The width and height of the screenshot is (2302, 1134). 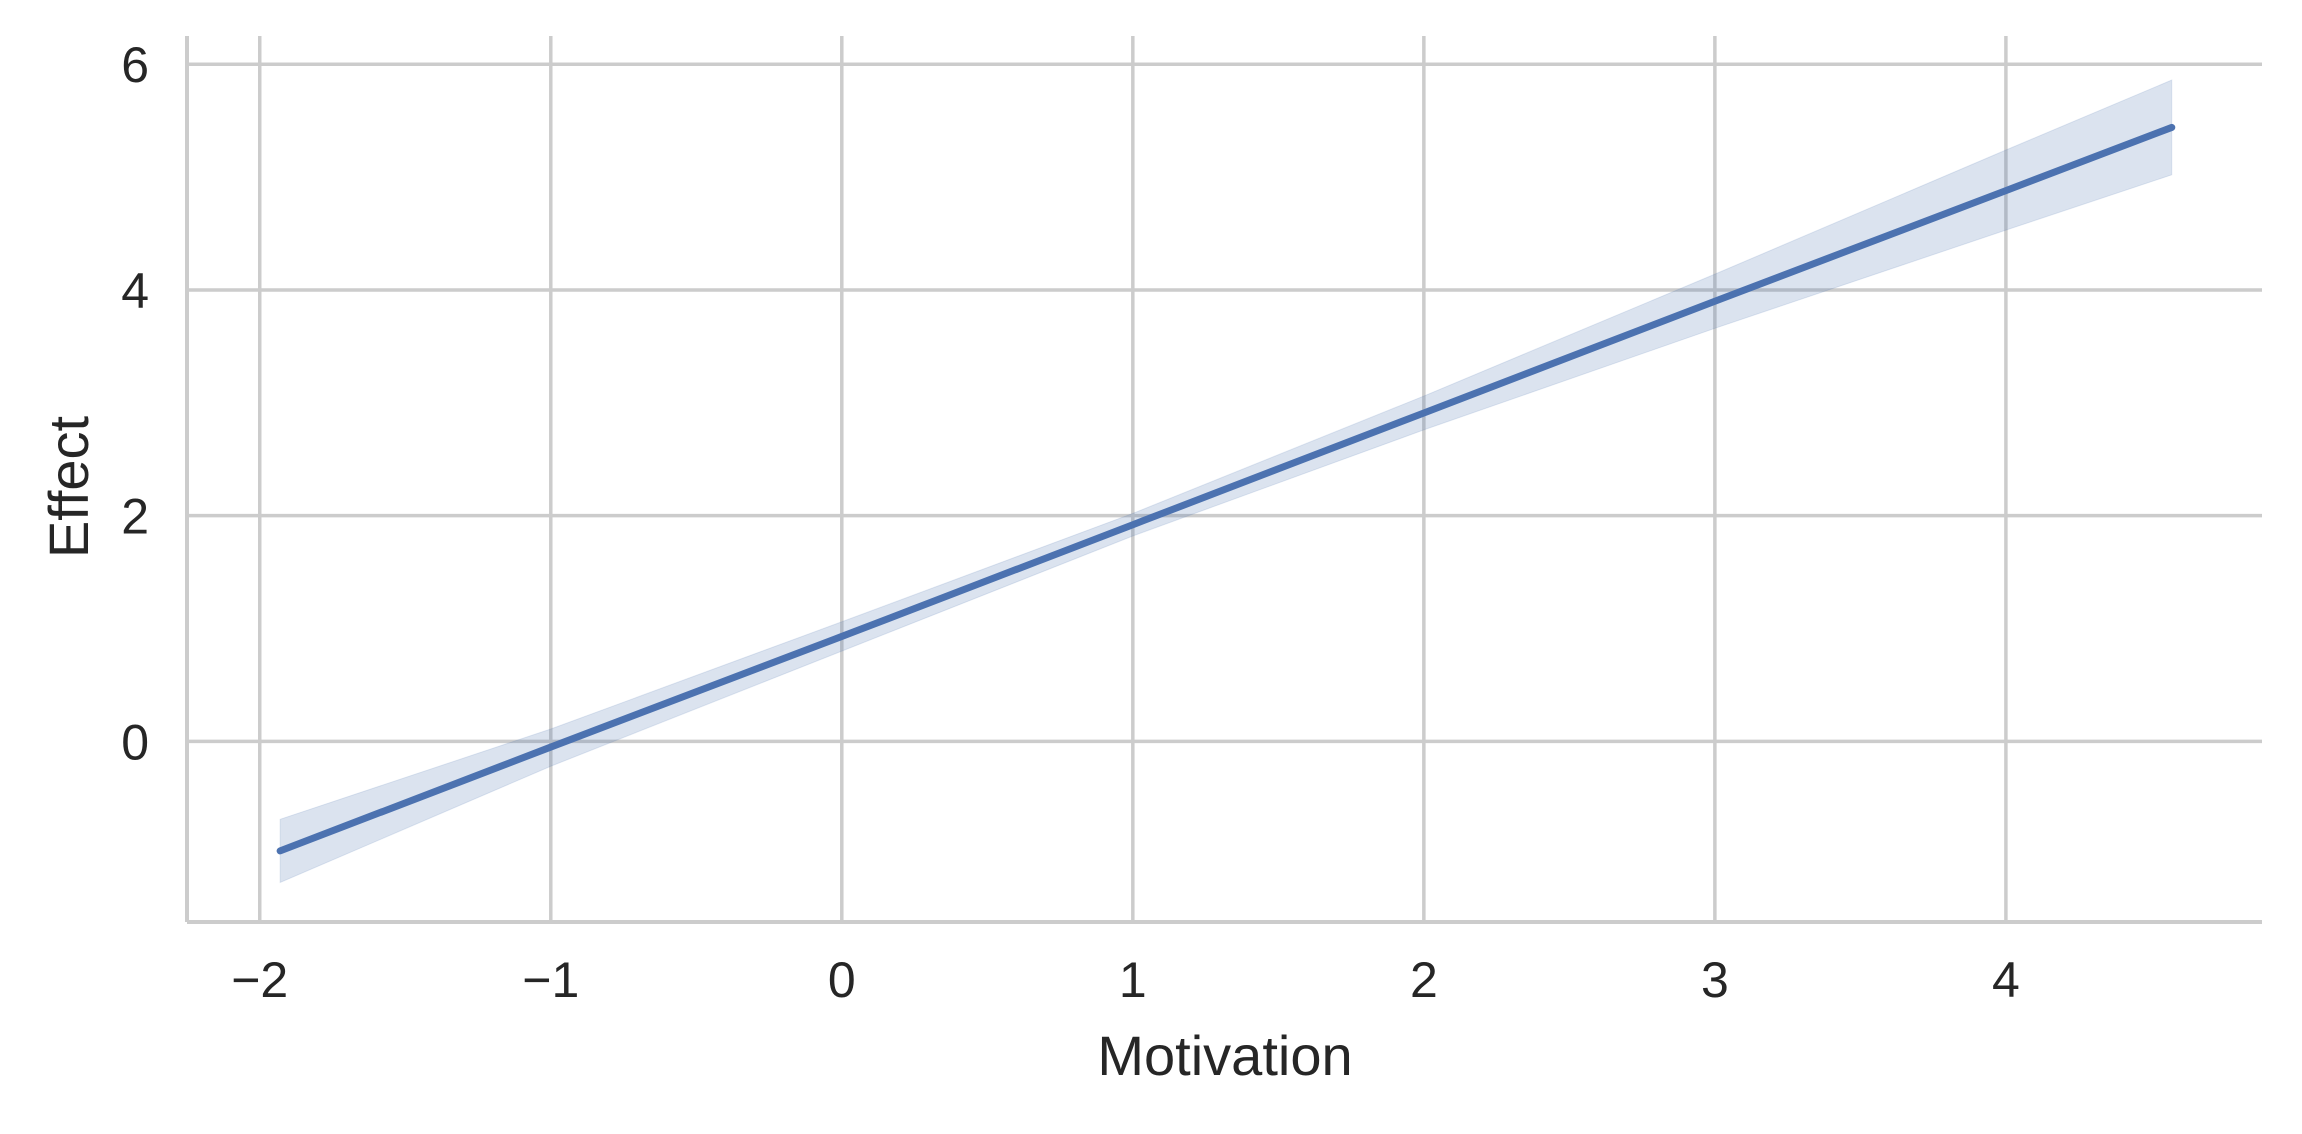 What do you see at coordinates (135, 403) in the screenshot?
I see `y-tick-labels: 0 2 4 6` at bounding box center [135, 403].